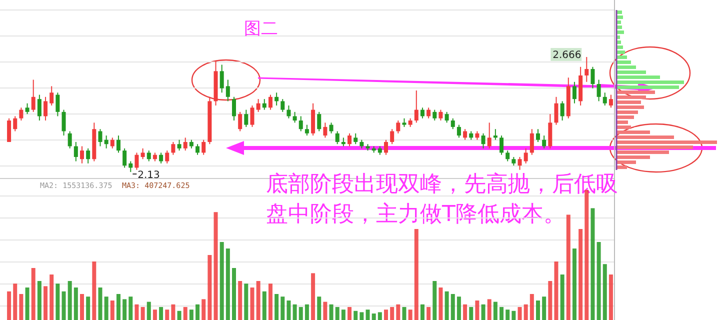  I want to click on annotation: 2.666, so click(567, 55).